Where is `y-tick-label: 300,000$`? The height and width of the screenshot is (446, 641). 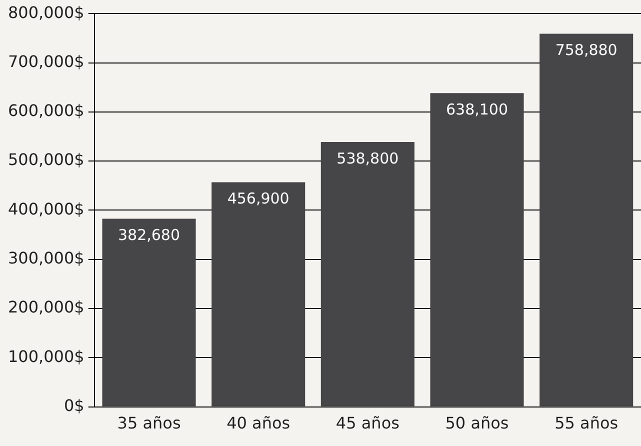 y-tick-label: 300,000$ is located at coordinates (46, 258).